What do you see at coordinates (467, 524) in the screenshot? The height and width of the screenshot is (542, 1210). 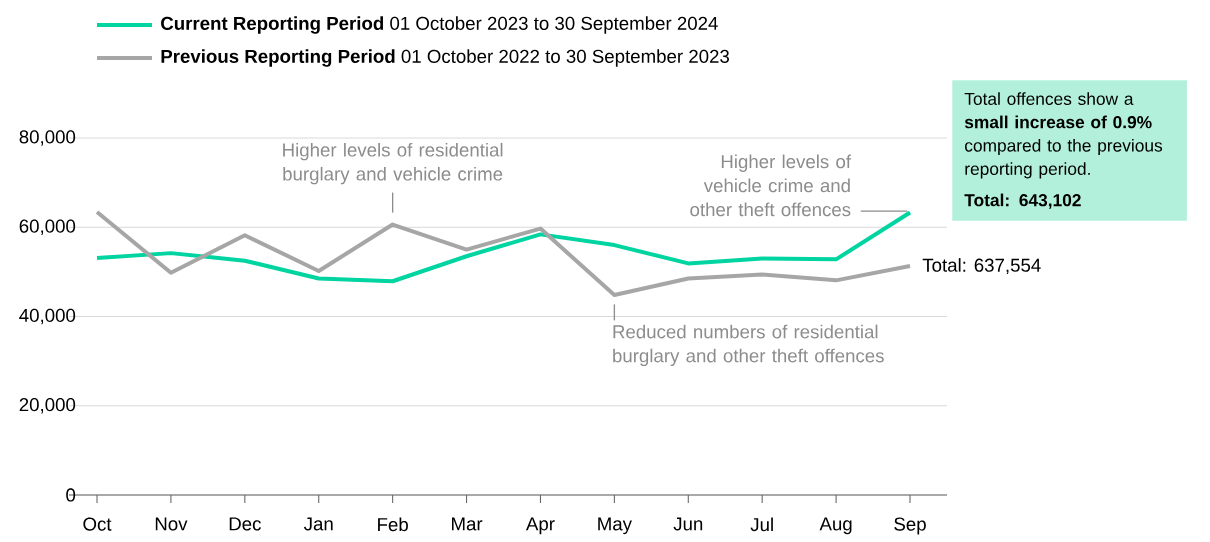 I see `x-tick-label: Mar` at bounding box center [467, 524].